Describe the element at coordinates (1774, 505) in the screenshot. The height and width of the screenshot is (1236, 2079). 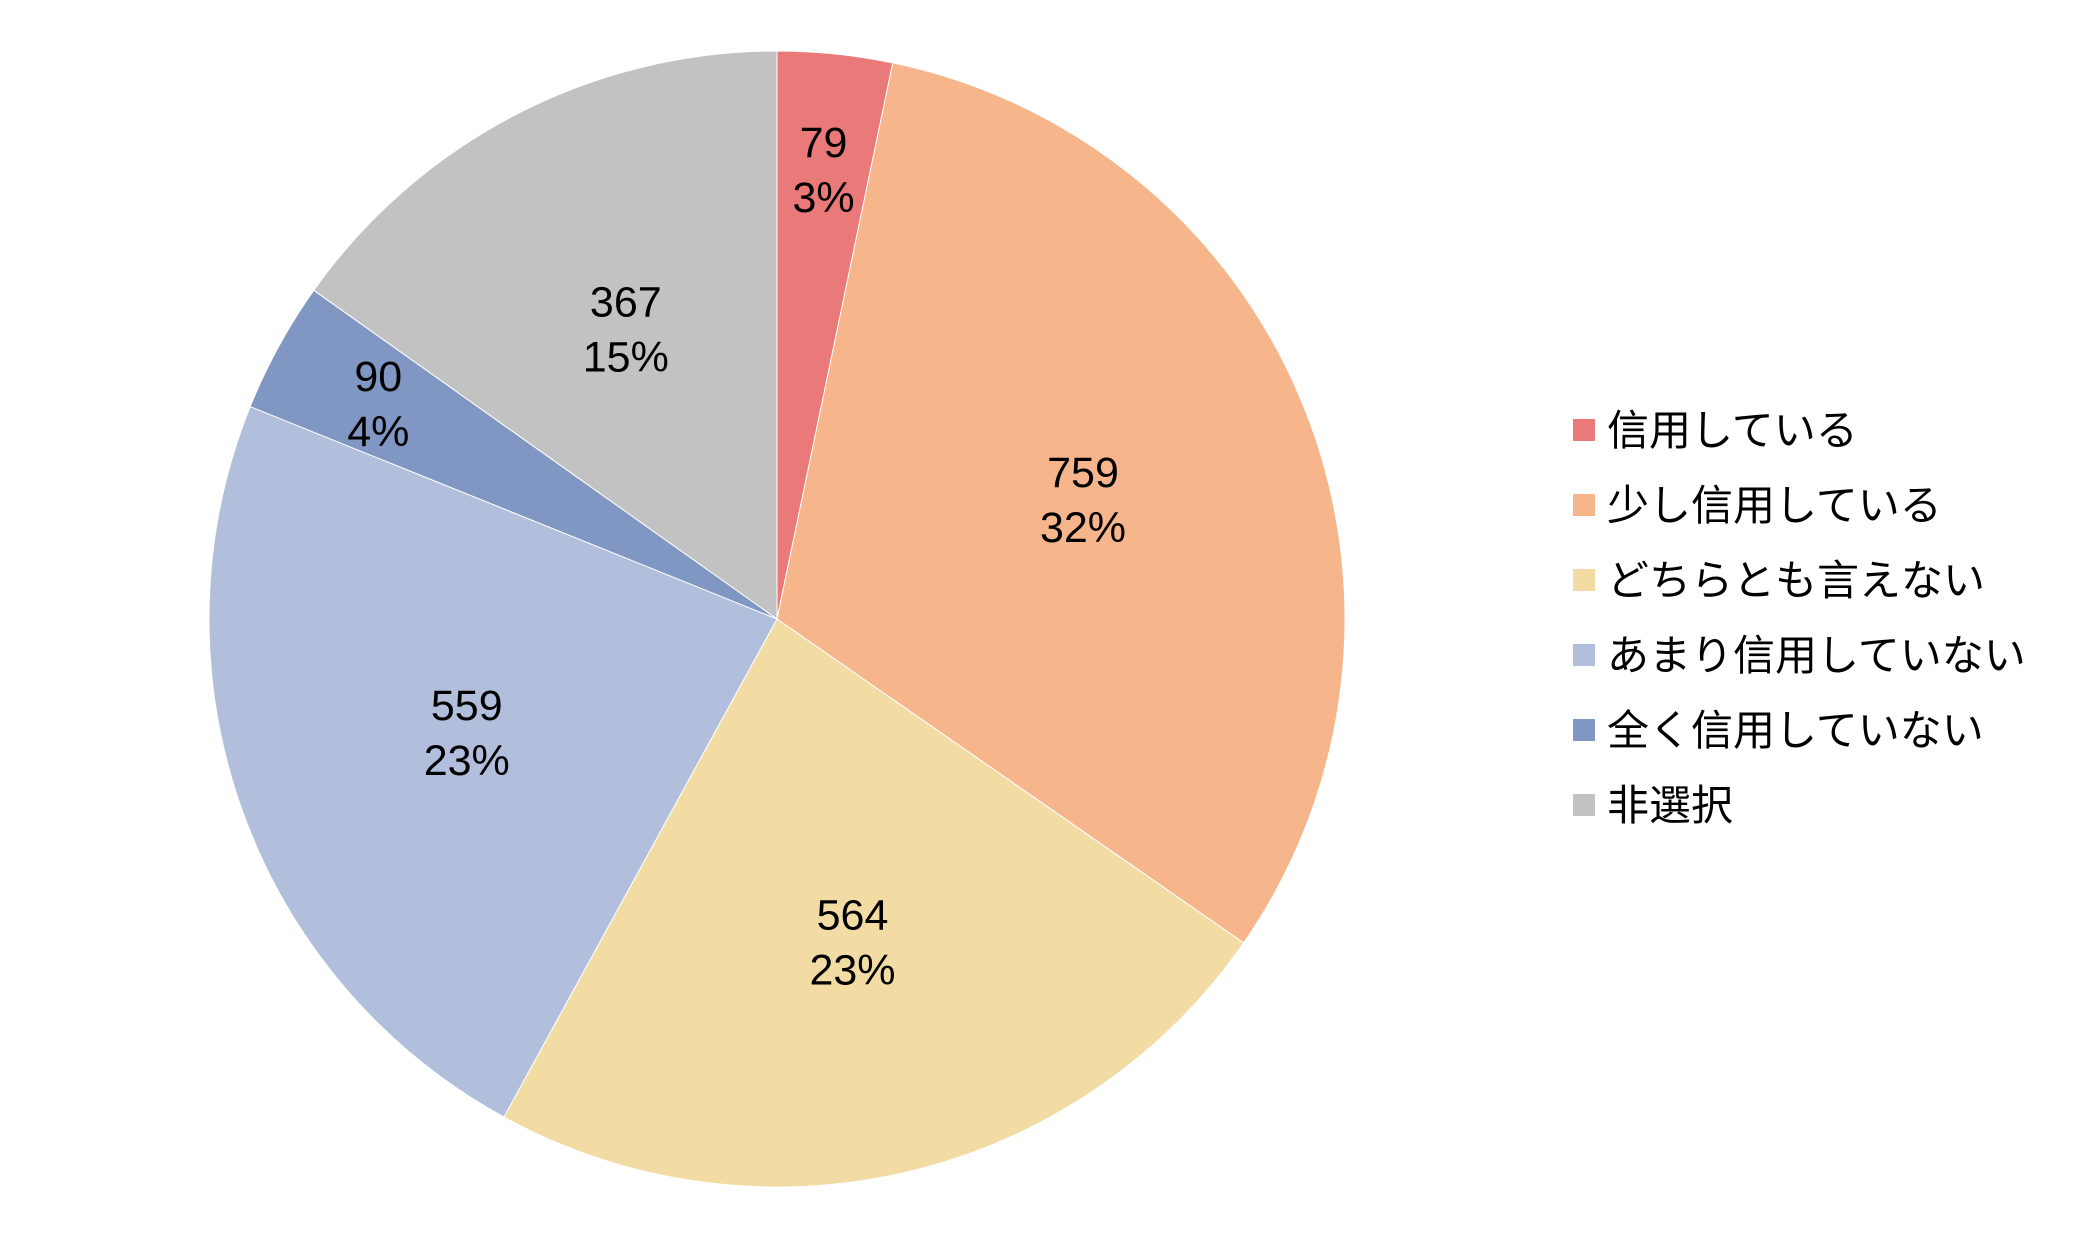
I see `legend-label: 少し信用している` at that location.